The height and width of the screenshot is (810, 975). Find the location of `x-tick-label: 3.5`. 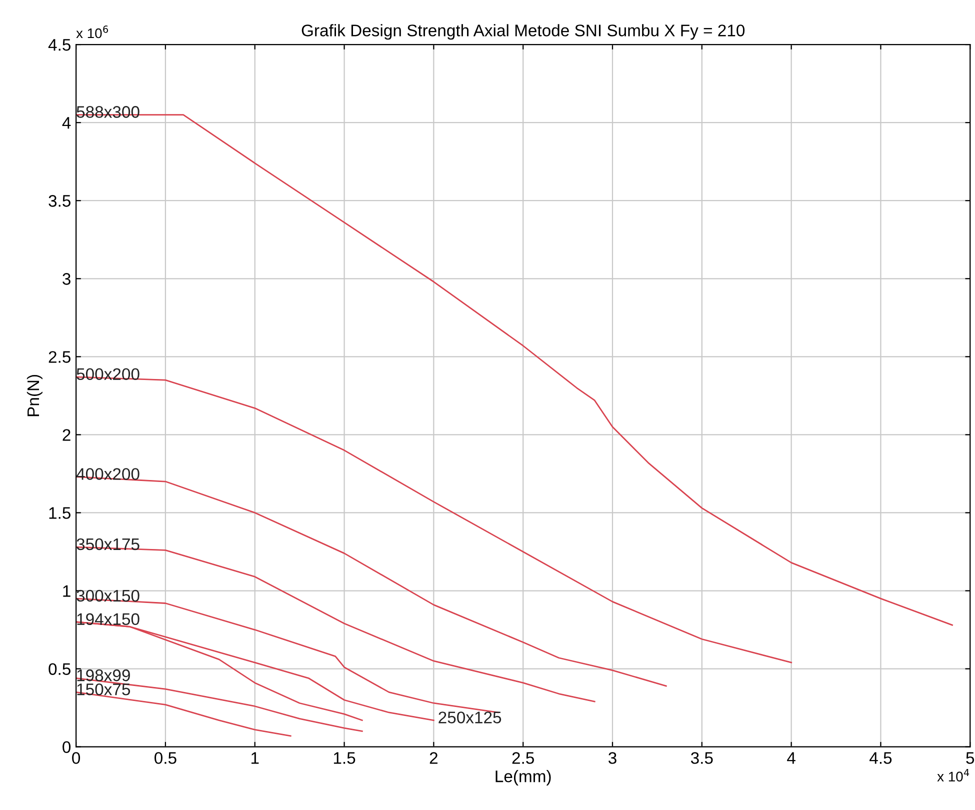

x-tick-label: 3.5 is located at coordinates (701, 758).